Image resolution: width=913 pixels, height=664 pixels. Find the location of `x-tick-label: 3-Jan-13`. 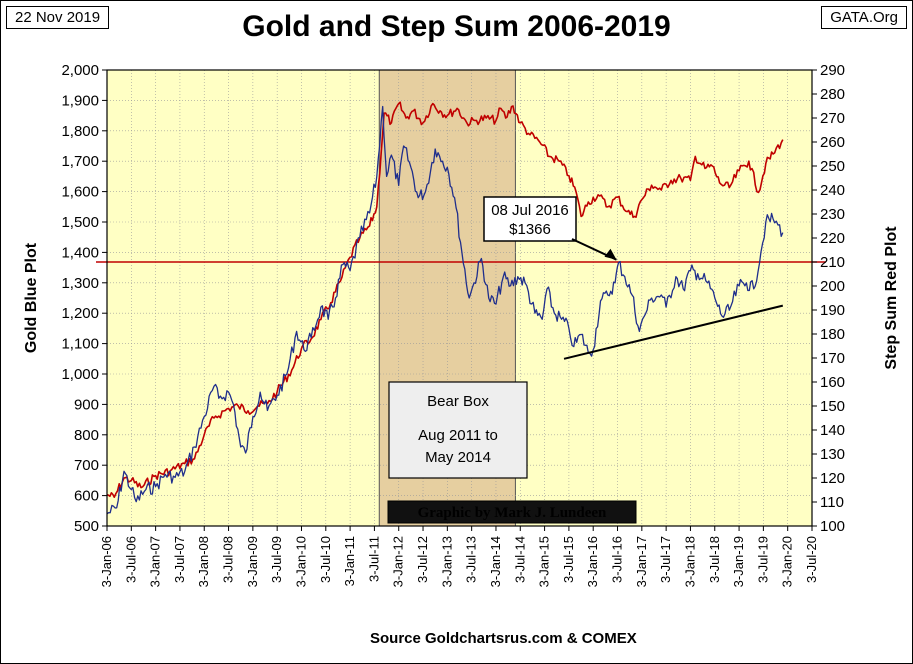

x-tick-label: 3-Jan-13 is located at coordinates (446, 561).